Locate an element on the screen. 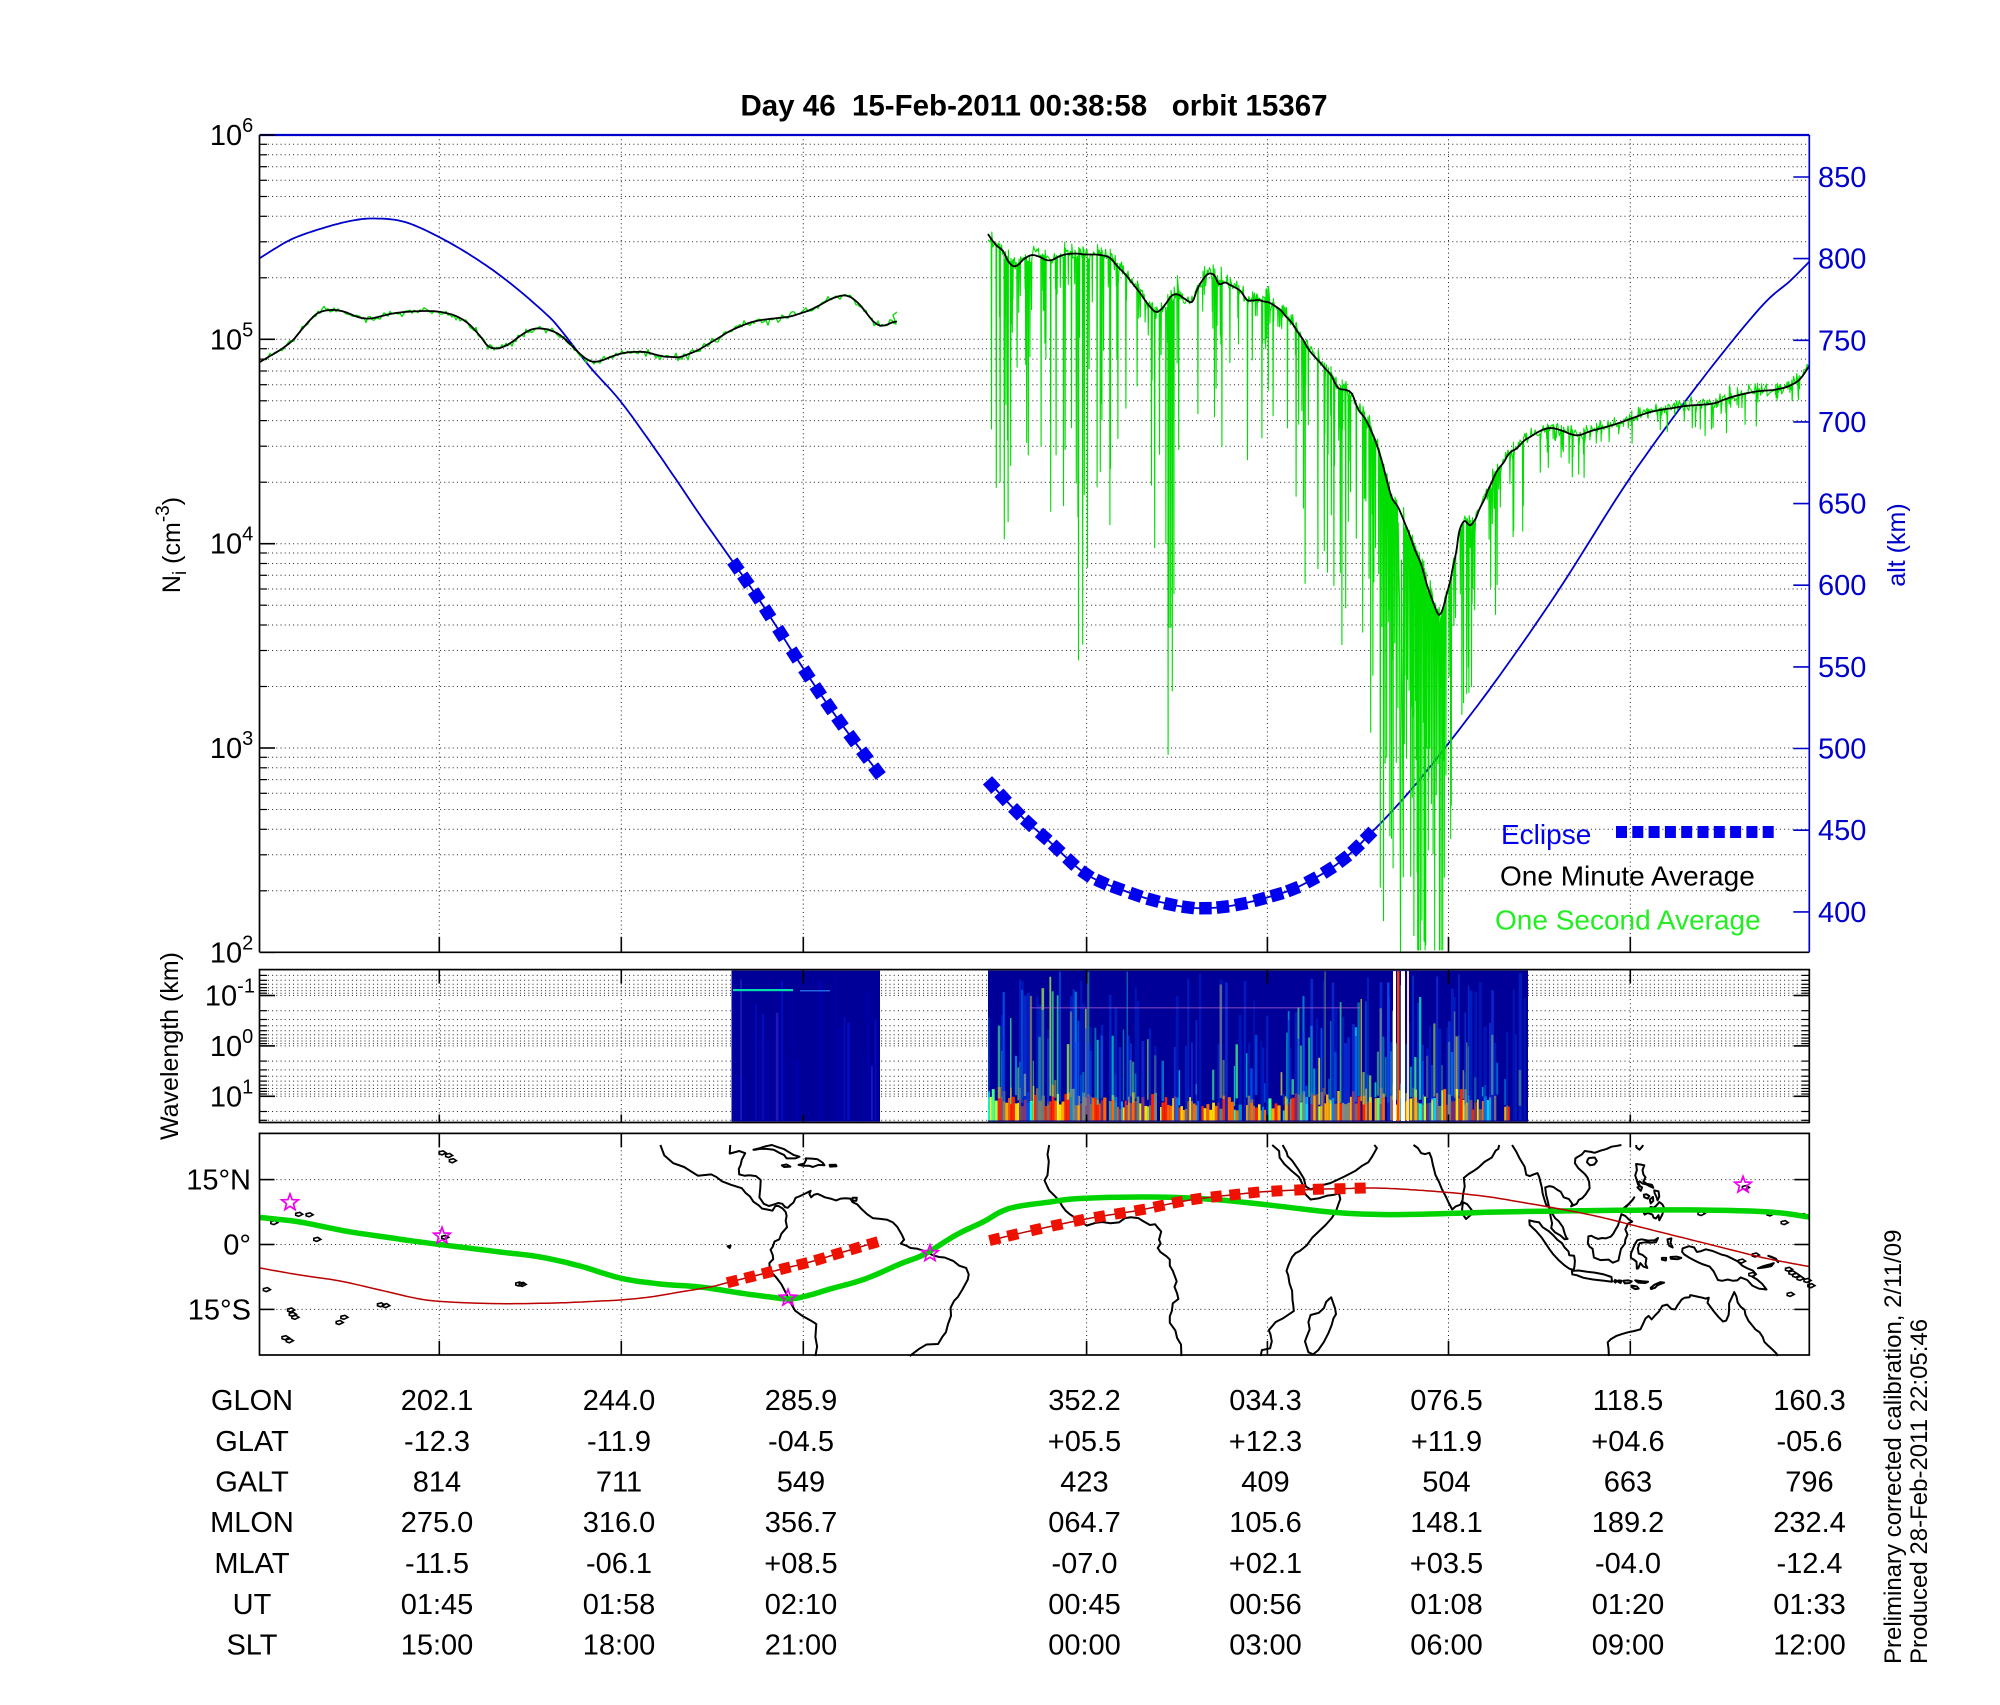 This screenshot has height=1705, width=2000. svg-text: GALT is located at coordinates (252, 1483).